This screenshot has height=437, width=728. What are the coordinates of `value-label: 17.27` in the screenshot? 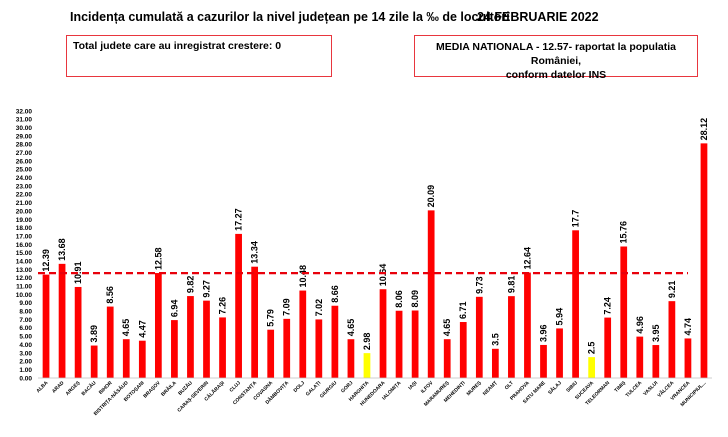 It's located at (239, 219).